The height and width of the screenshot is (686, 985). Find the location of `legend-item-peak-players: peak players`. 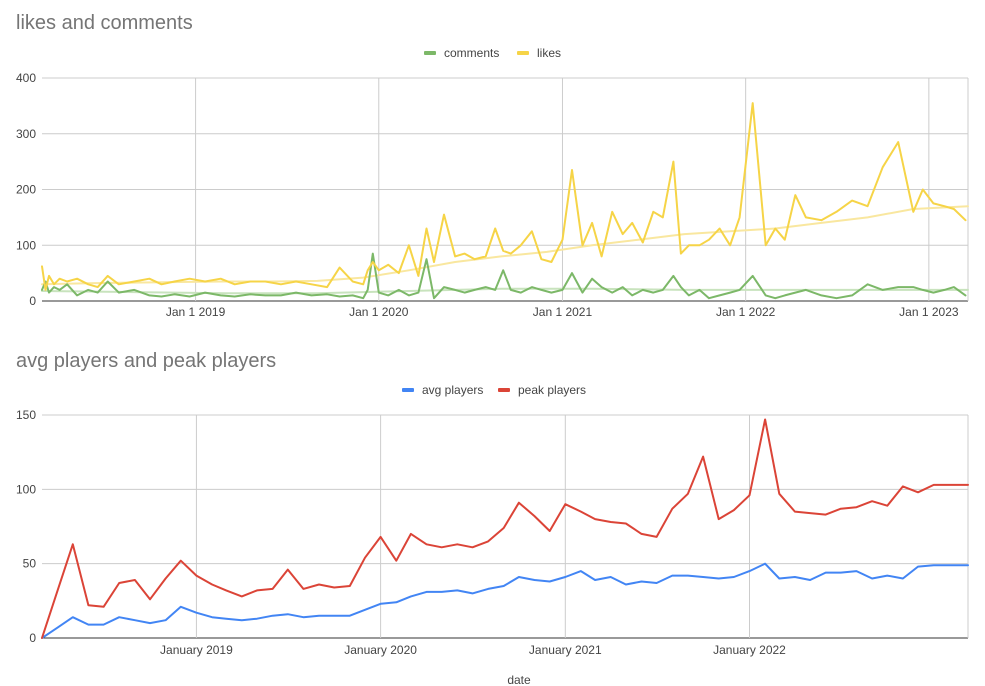

legend-item-peak-players: peak players is located at coordinates (542, 390).